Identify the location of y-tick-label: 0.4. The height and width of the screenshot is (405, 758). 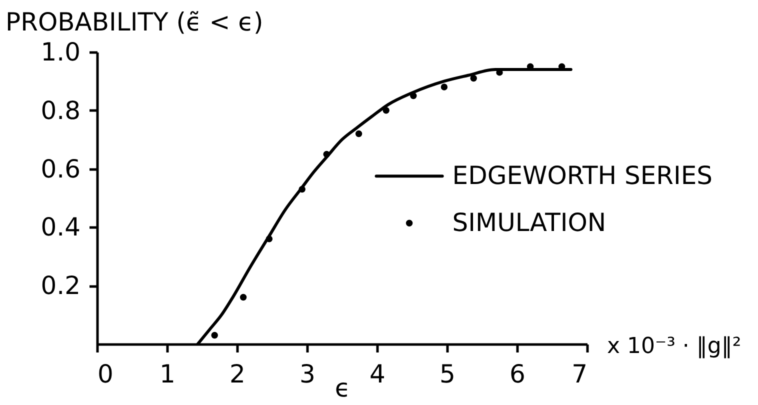
(60, 227).